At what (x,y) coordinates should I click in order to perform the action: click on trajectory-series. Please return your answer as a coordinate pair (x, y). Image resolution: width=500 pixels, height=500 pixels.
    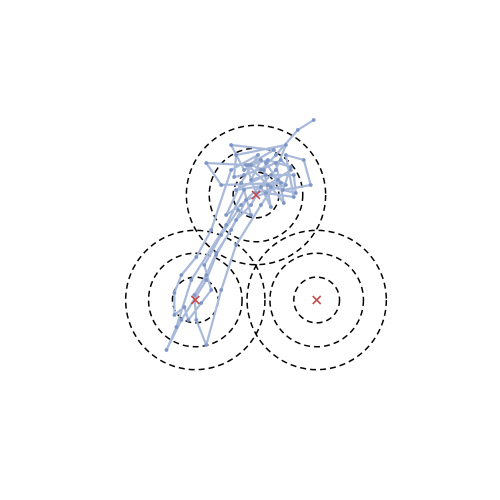
    Looking at the image, I should click on (240, 235).